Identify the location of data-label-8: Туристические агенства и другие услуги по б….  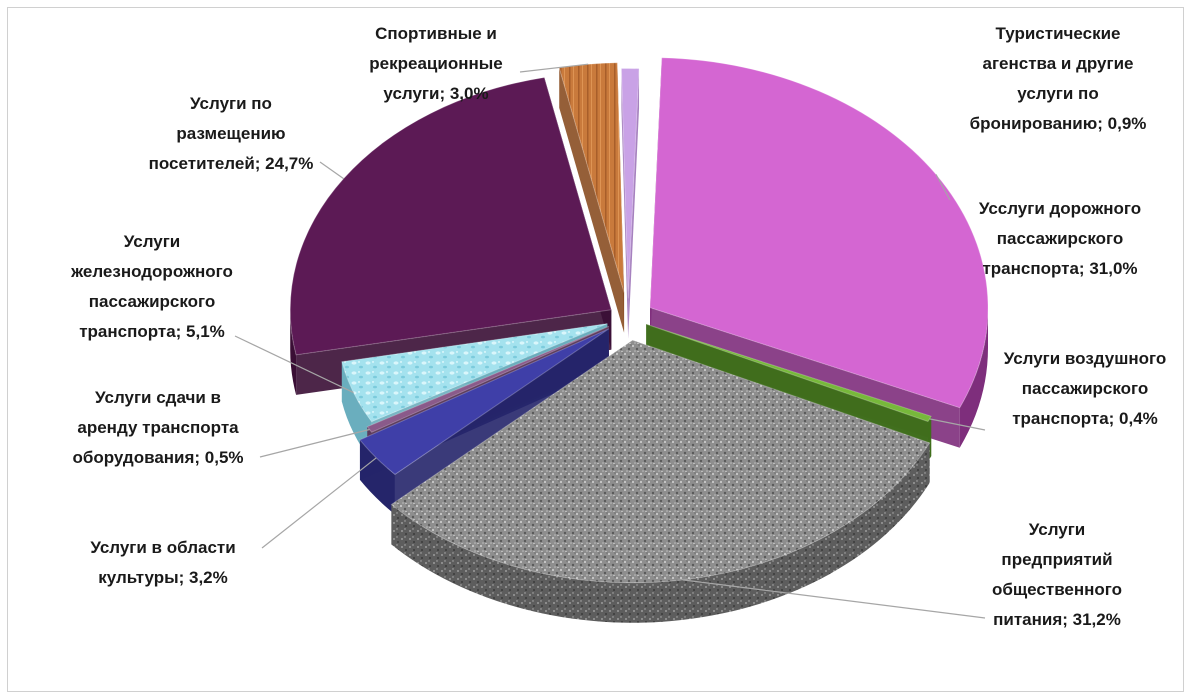
(1058, 78).